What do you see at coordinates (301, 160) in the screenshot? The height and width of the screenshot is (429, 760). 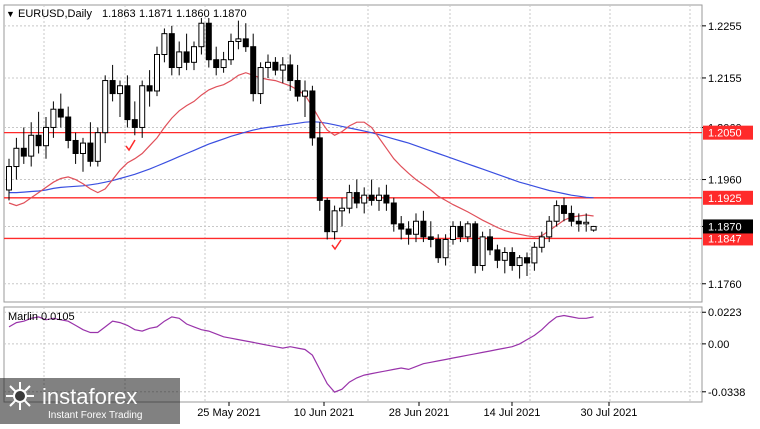 I see `ma-slow-line` at bounding box center [301, 160].